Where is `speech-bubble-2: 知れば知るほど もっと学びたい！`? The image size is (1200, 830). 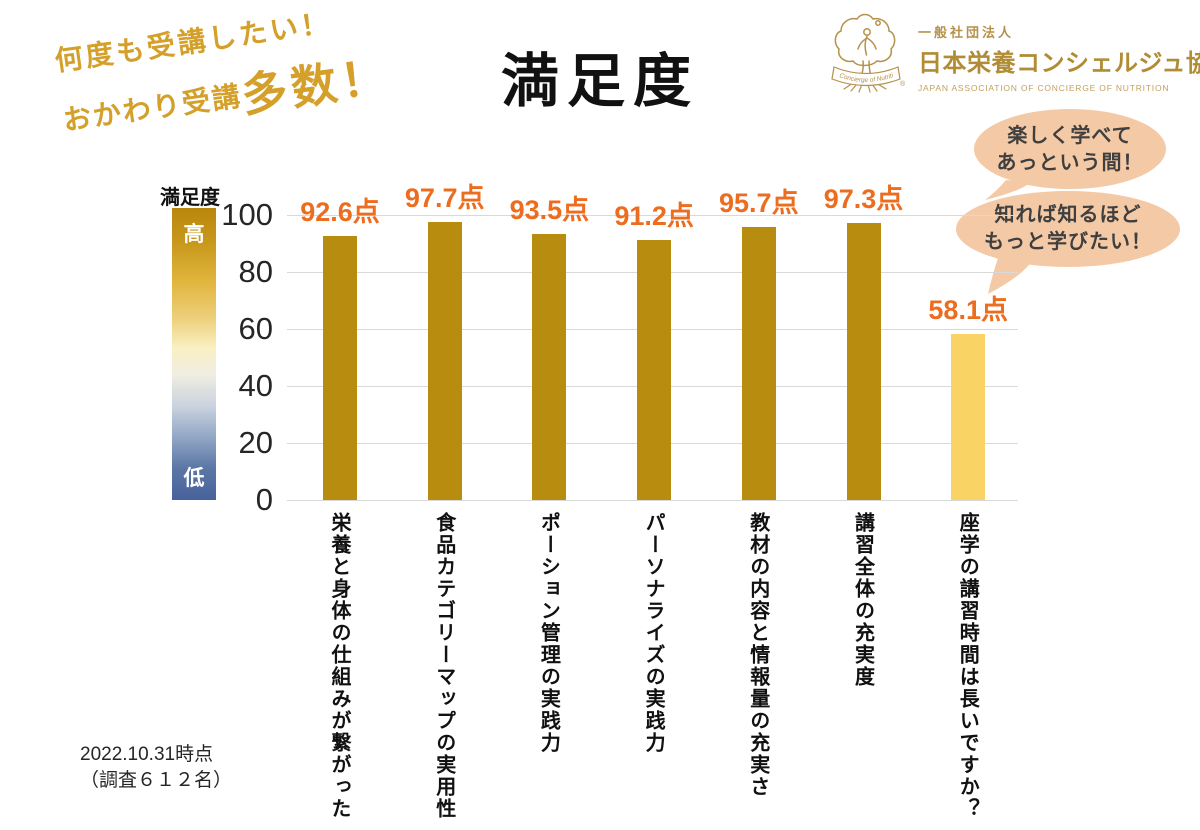
speech-bubble-2: 知れば知るほど もっと学びたい！ is located at coordinates (1068, 247).